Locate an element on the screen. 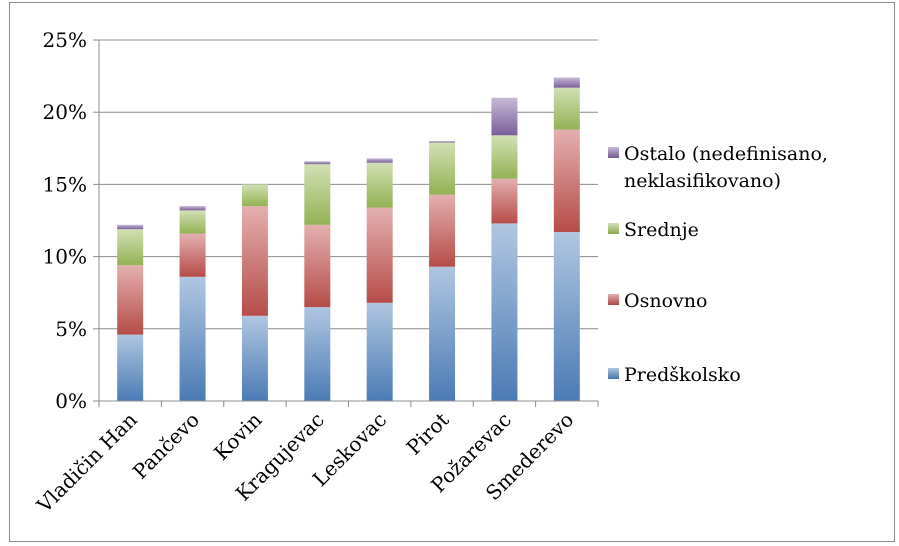  legend-label: Predškolsko is located at coordinates (682, 375).